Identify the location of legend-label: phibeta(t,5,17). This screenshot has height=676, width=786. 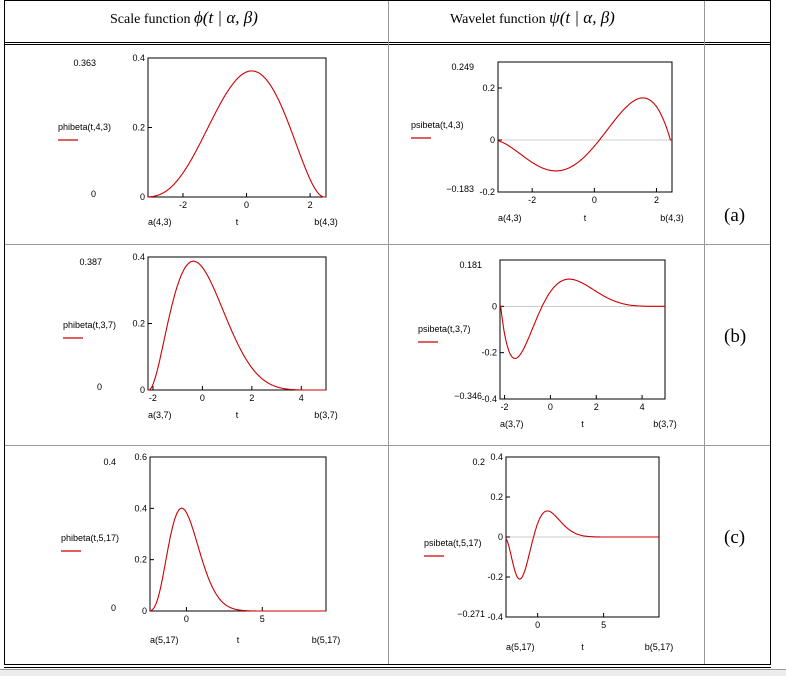
(90, 538).